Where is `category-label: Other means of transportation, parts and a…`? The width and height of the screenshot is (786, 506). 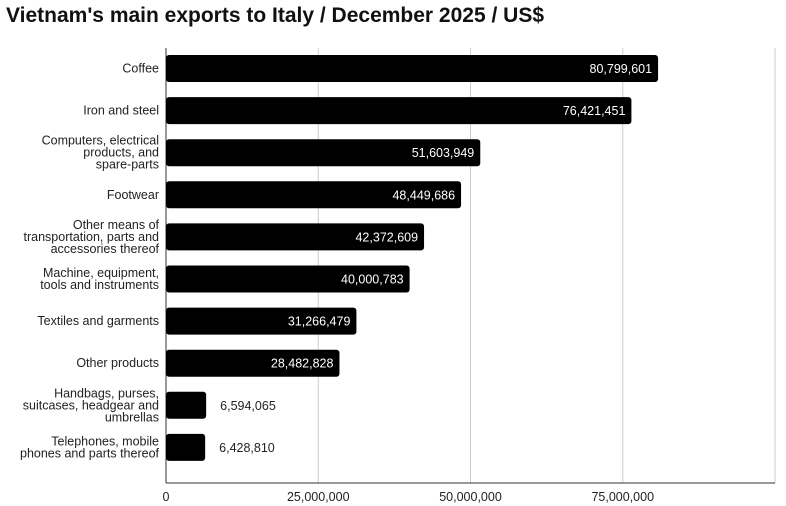 category-label: Other means of transportation, parts and a… is located at coordinates (92, 237).